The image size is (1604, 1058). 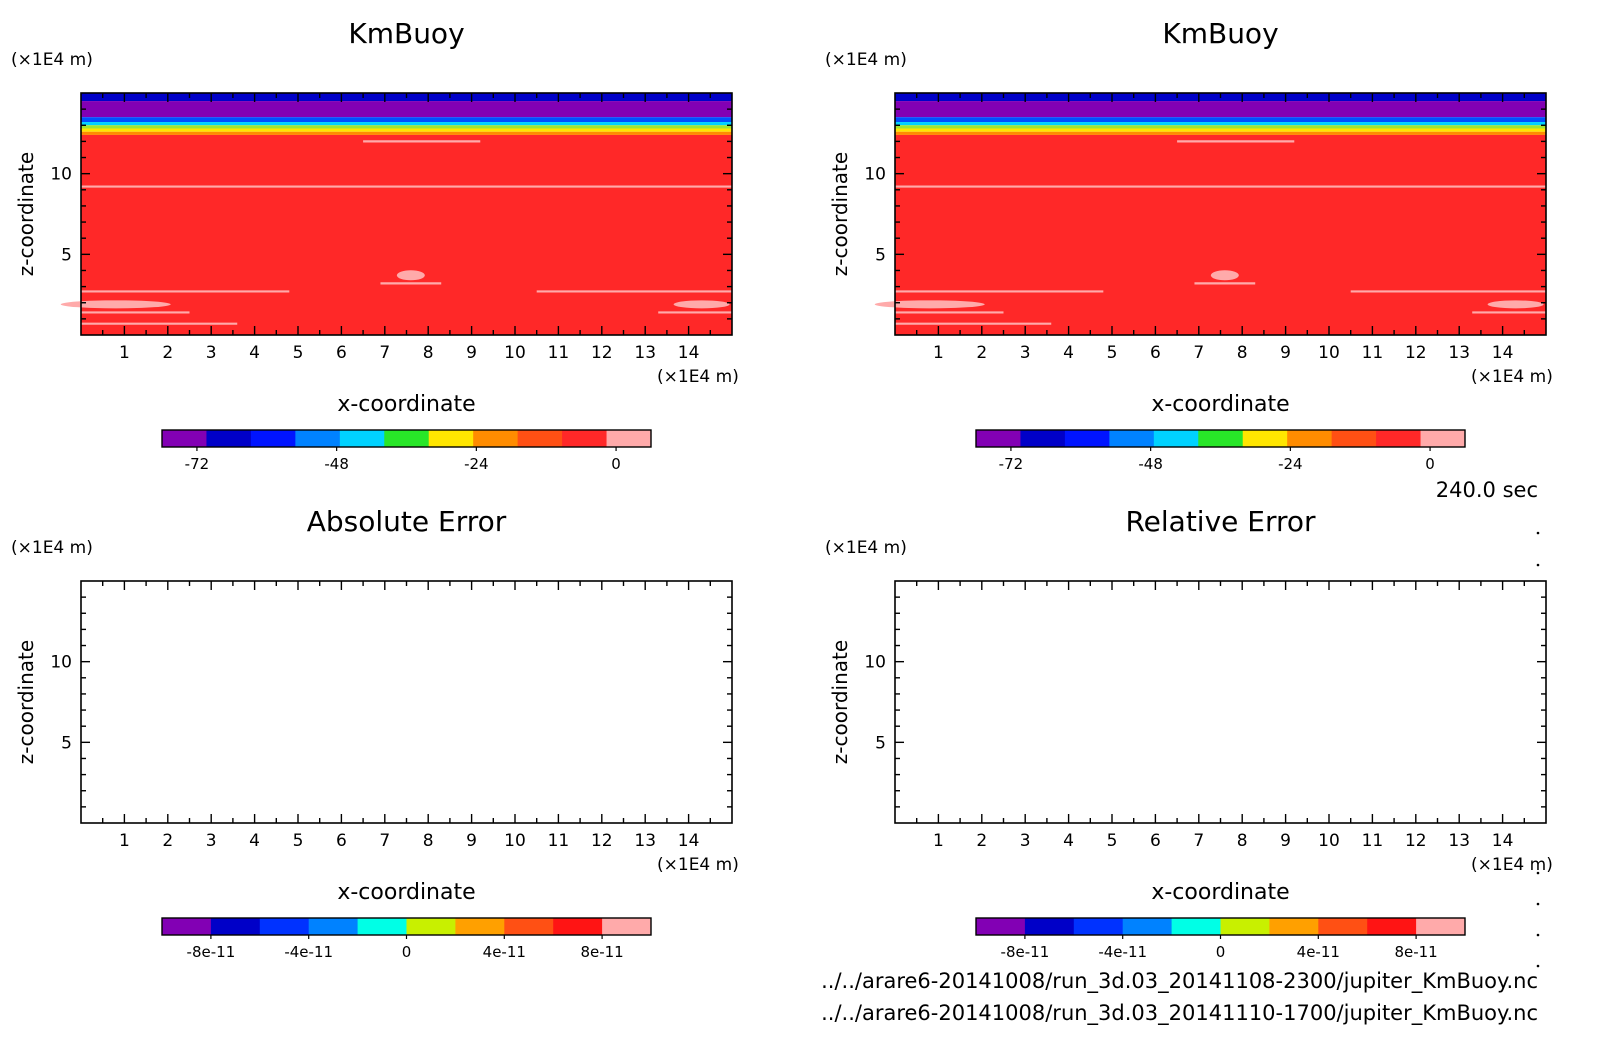 I want to click on chart-title: KmBuoy, so click(x=1220, y=33).